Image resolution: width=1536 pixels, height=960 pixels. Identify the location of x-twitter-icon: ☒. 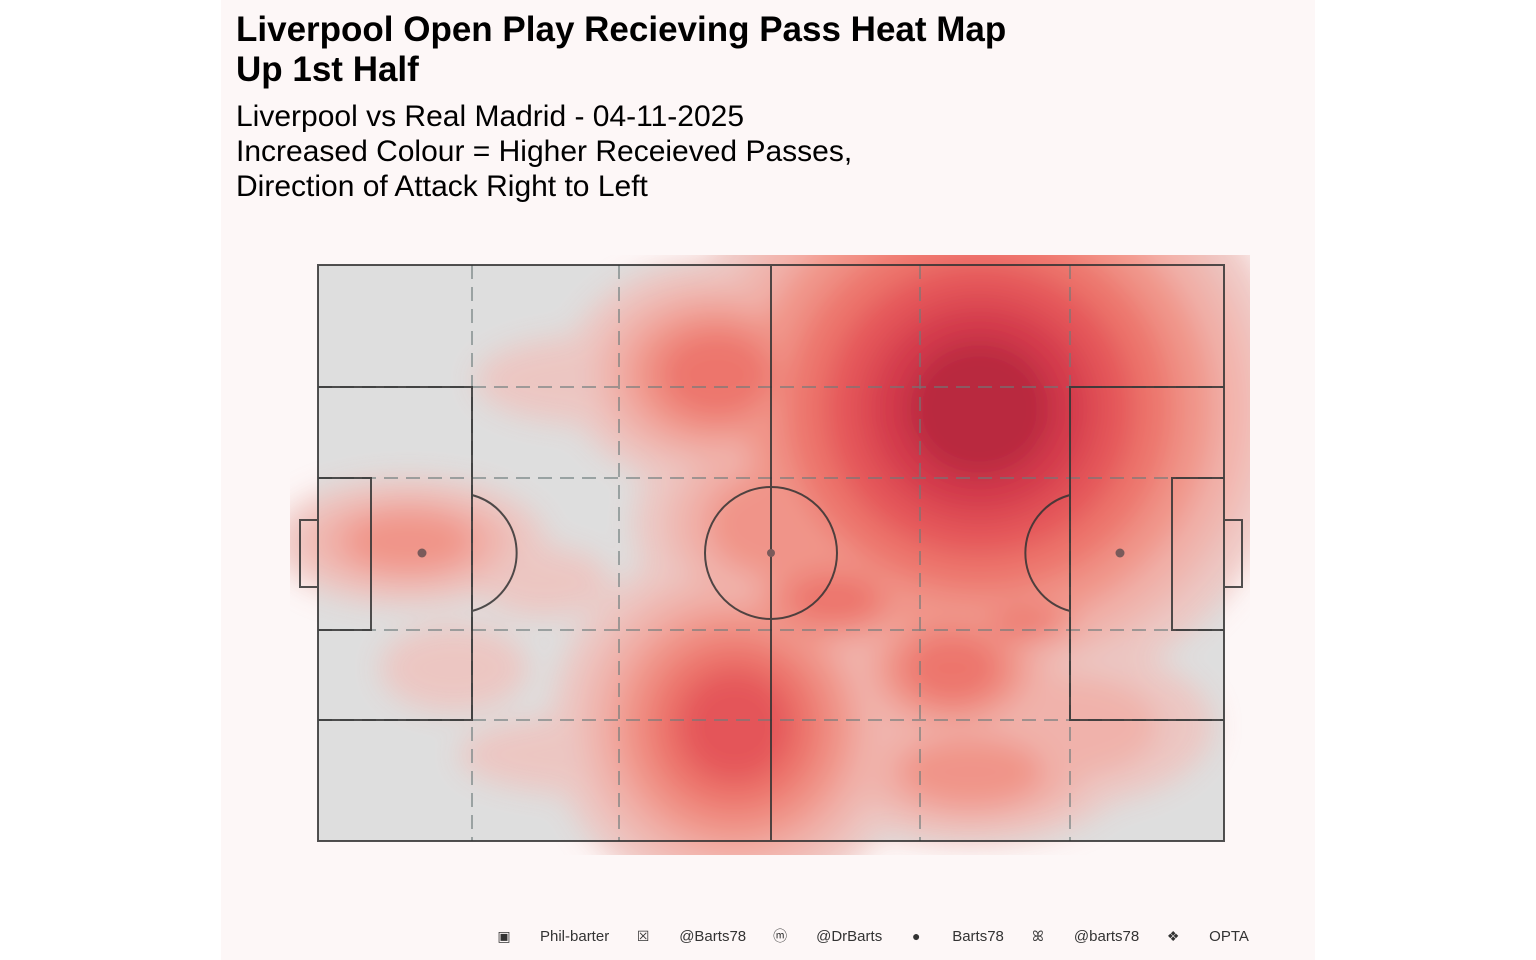
(643, 935).